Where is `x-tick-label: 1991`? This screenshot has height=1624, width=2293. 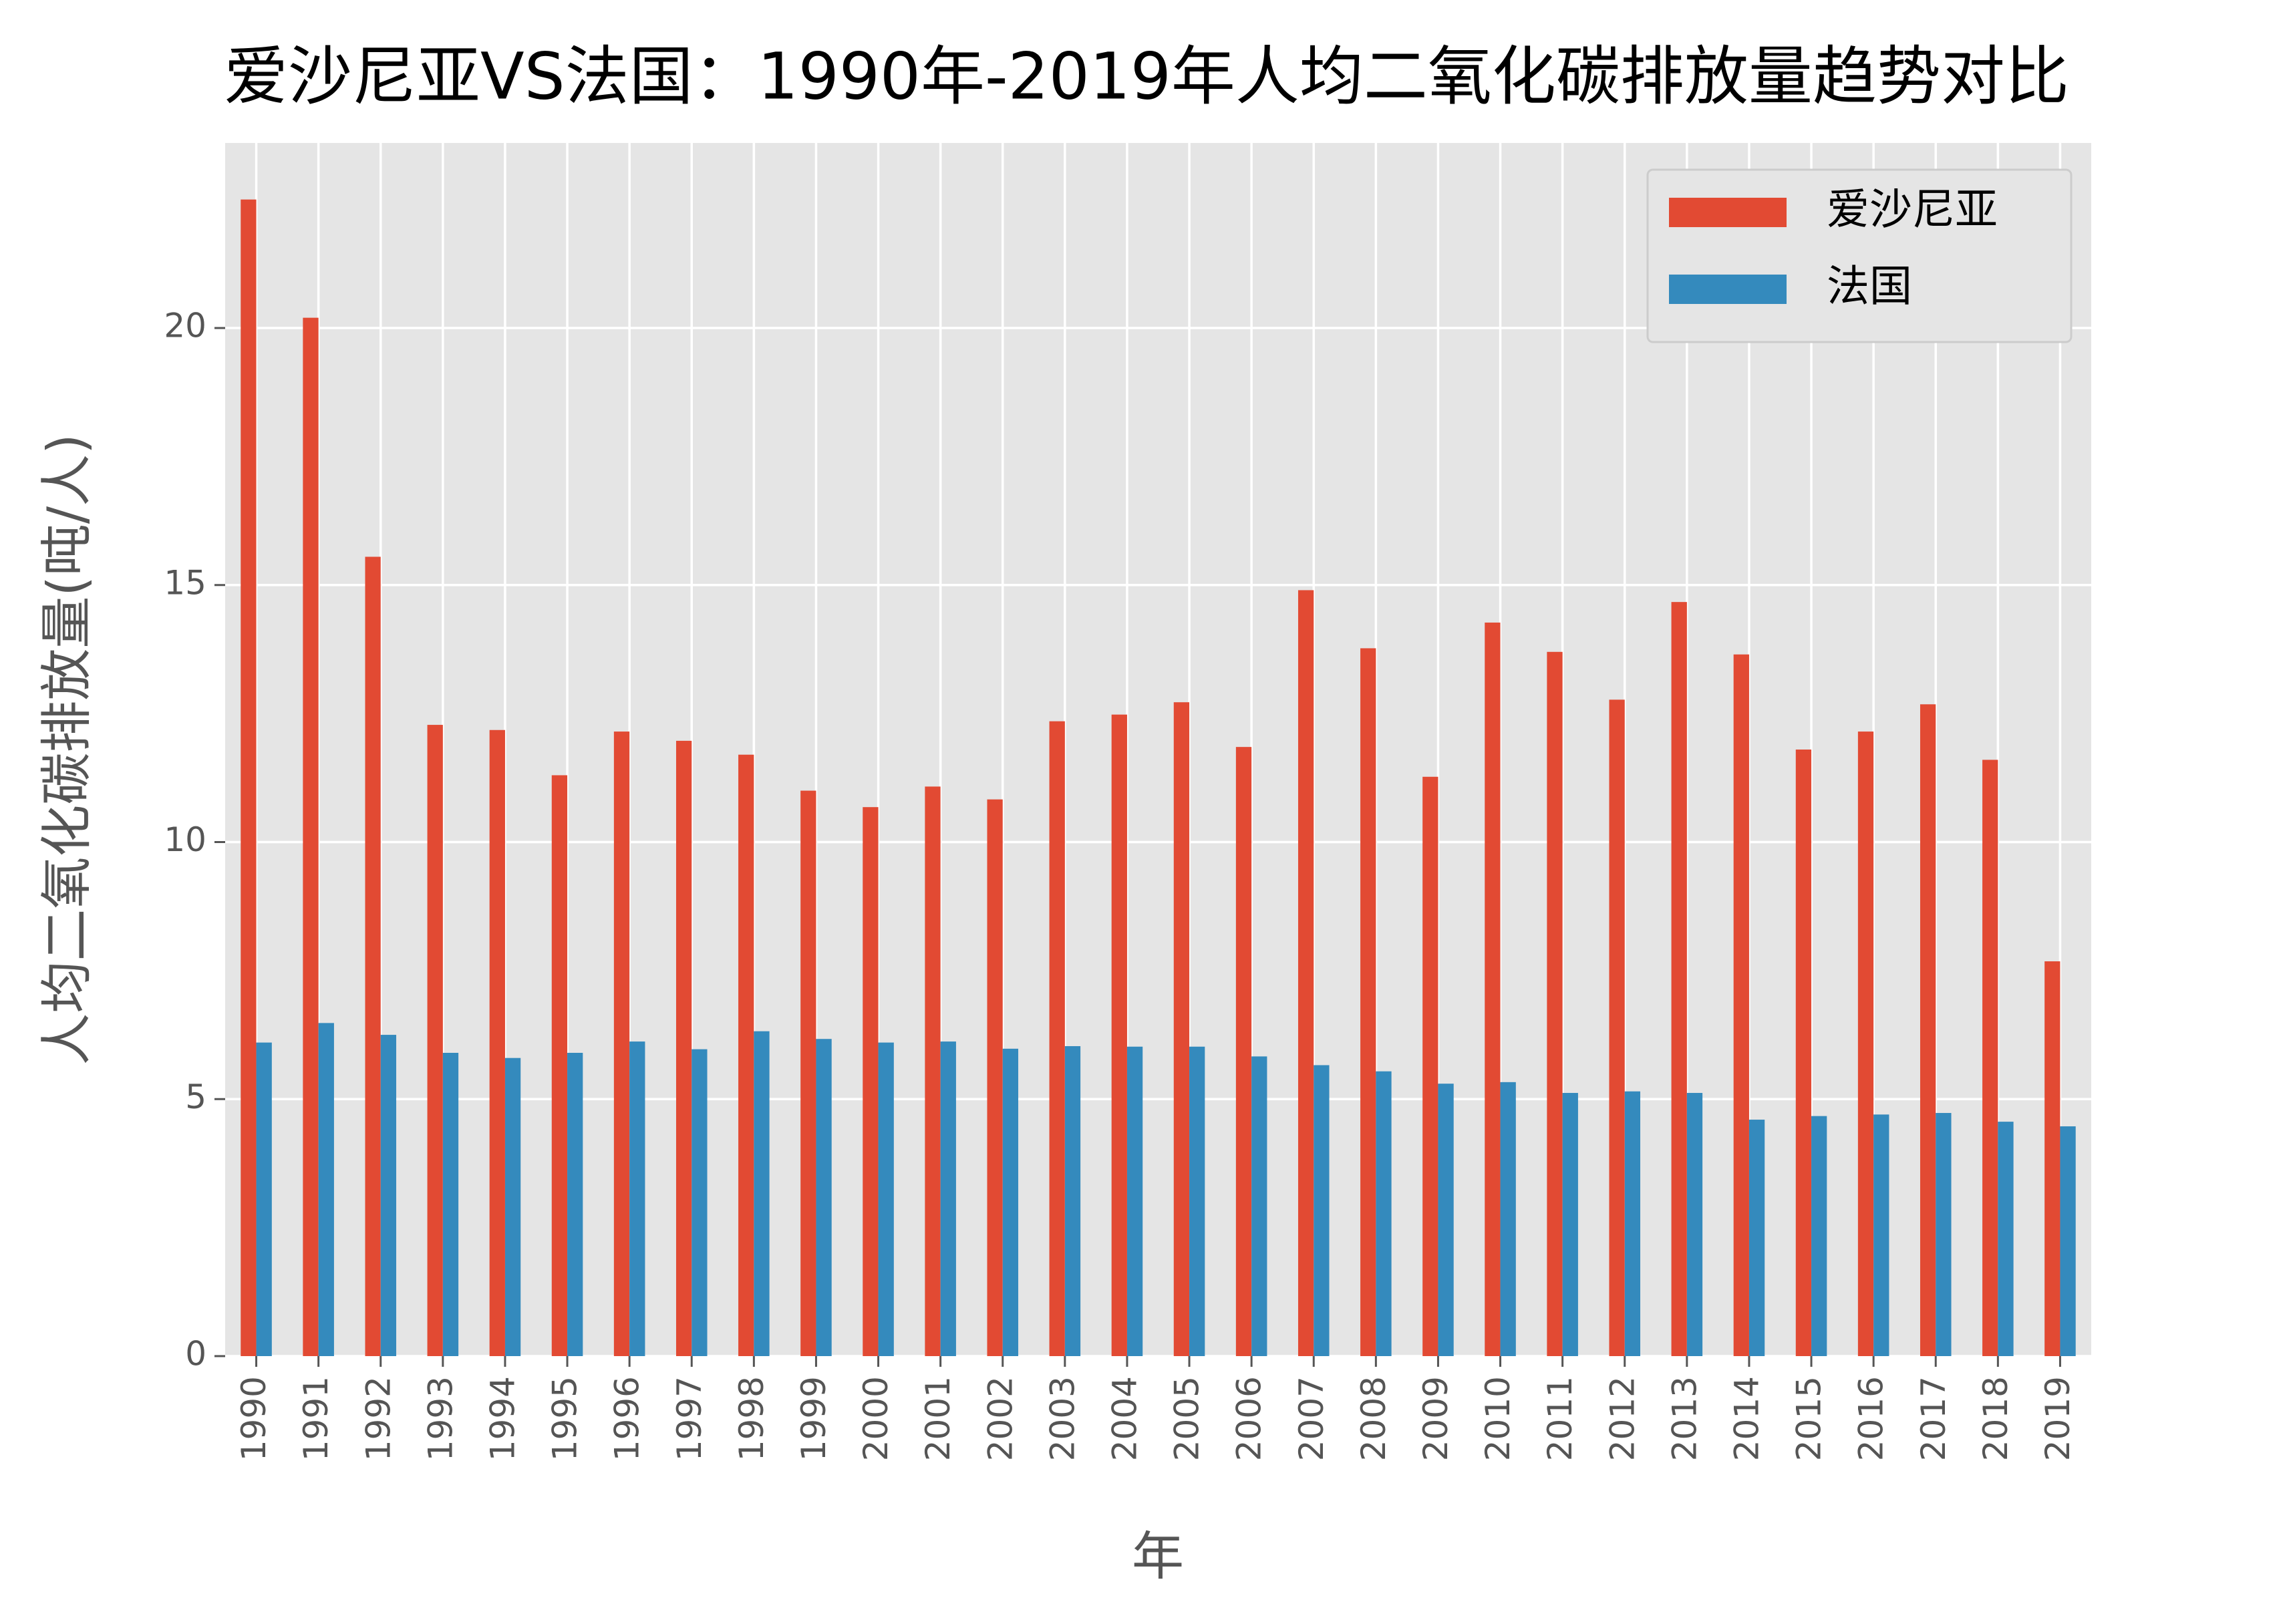
x-tick-label: 1991 is located at coordinates (316, 1418).